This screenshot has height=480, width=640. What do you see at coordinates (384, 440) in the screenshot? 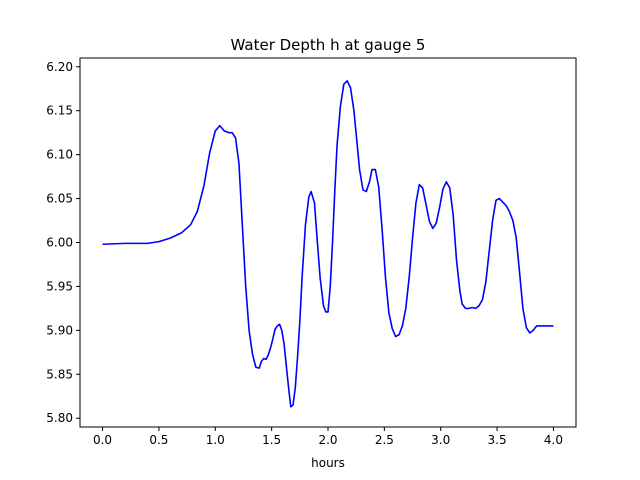
I see `x-tick-label: 2.5` at bounding box center [384, 440].